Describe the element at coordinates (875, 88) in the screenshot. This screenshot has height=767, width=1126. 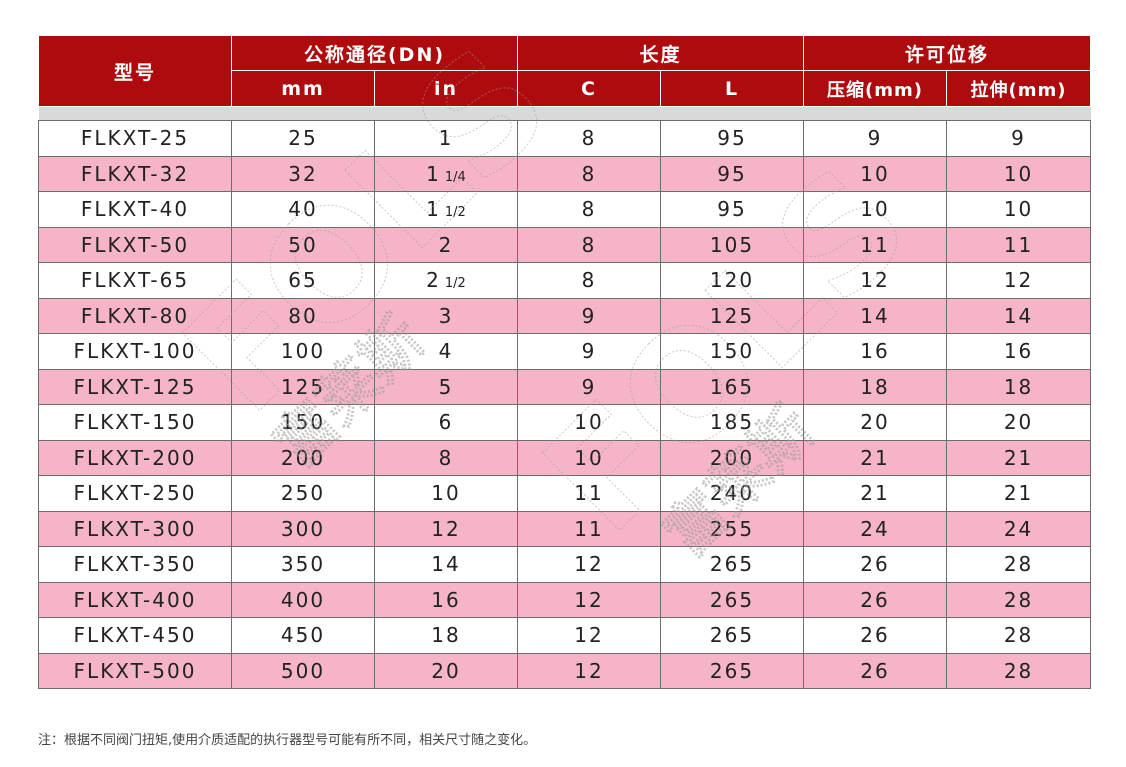
I see `header-compression: 压缩(mm)` at that location.